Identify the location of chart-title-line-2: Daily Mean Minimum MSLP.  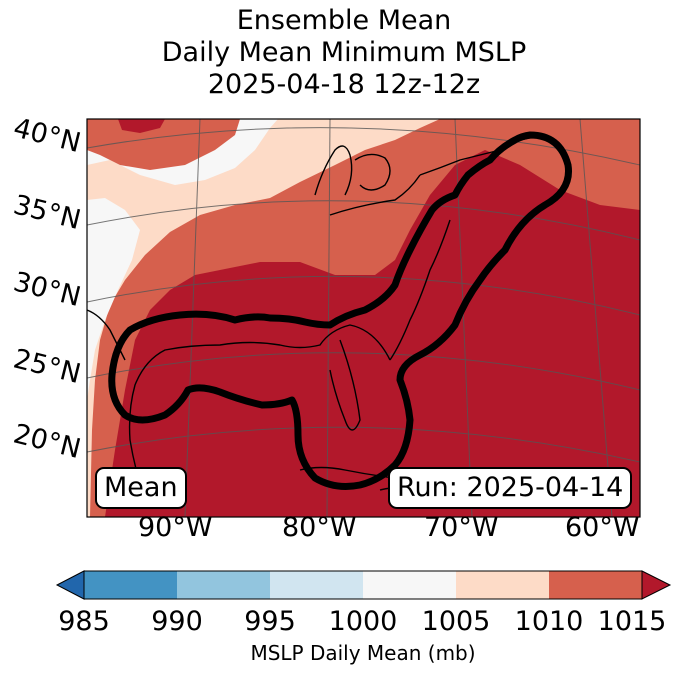
(344, 52).